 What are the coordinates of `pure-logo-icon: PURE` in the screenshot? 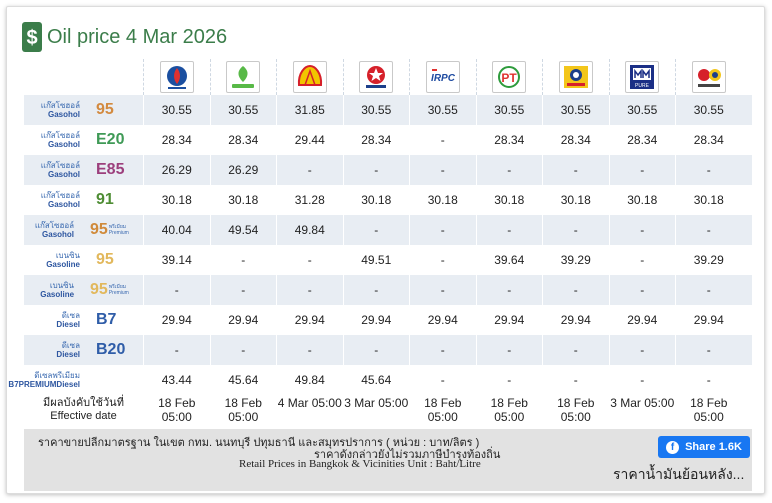 It's located at (642, 77).